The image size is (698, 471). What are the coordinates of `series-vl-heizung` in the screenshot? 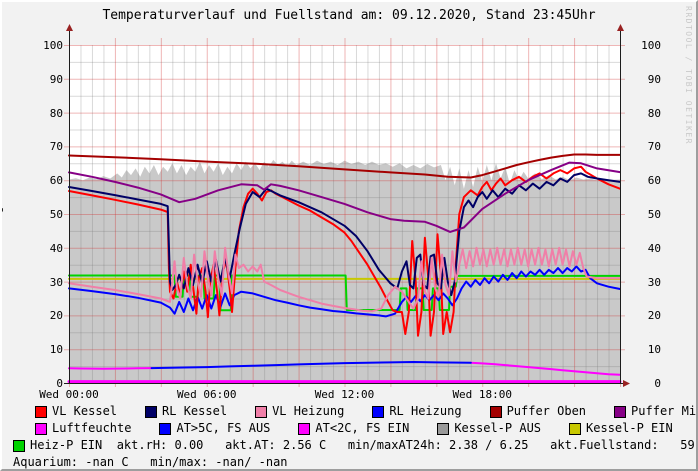 It's located at (344, 279).